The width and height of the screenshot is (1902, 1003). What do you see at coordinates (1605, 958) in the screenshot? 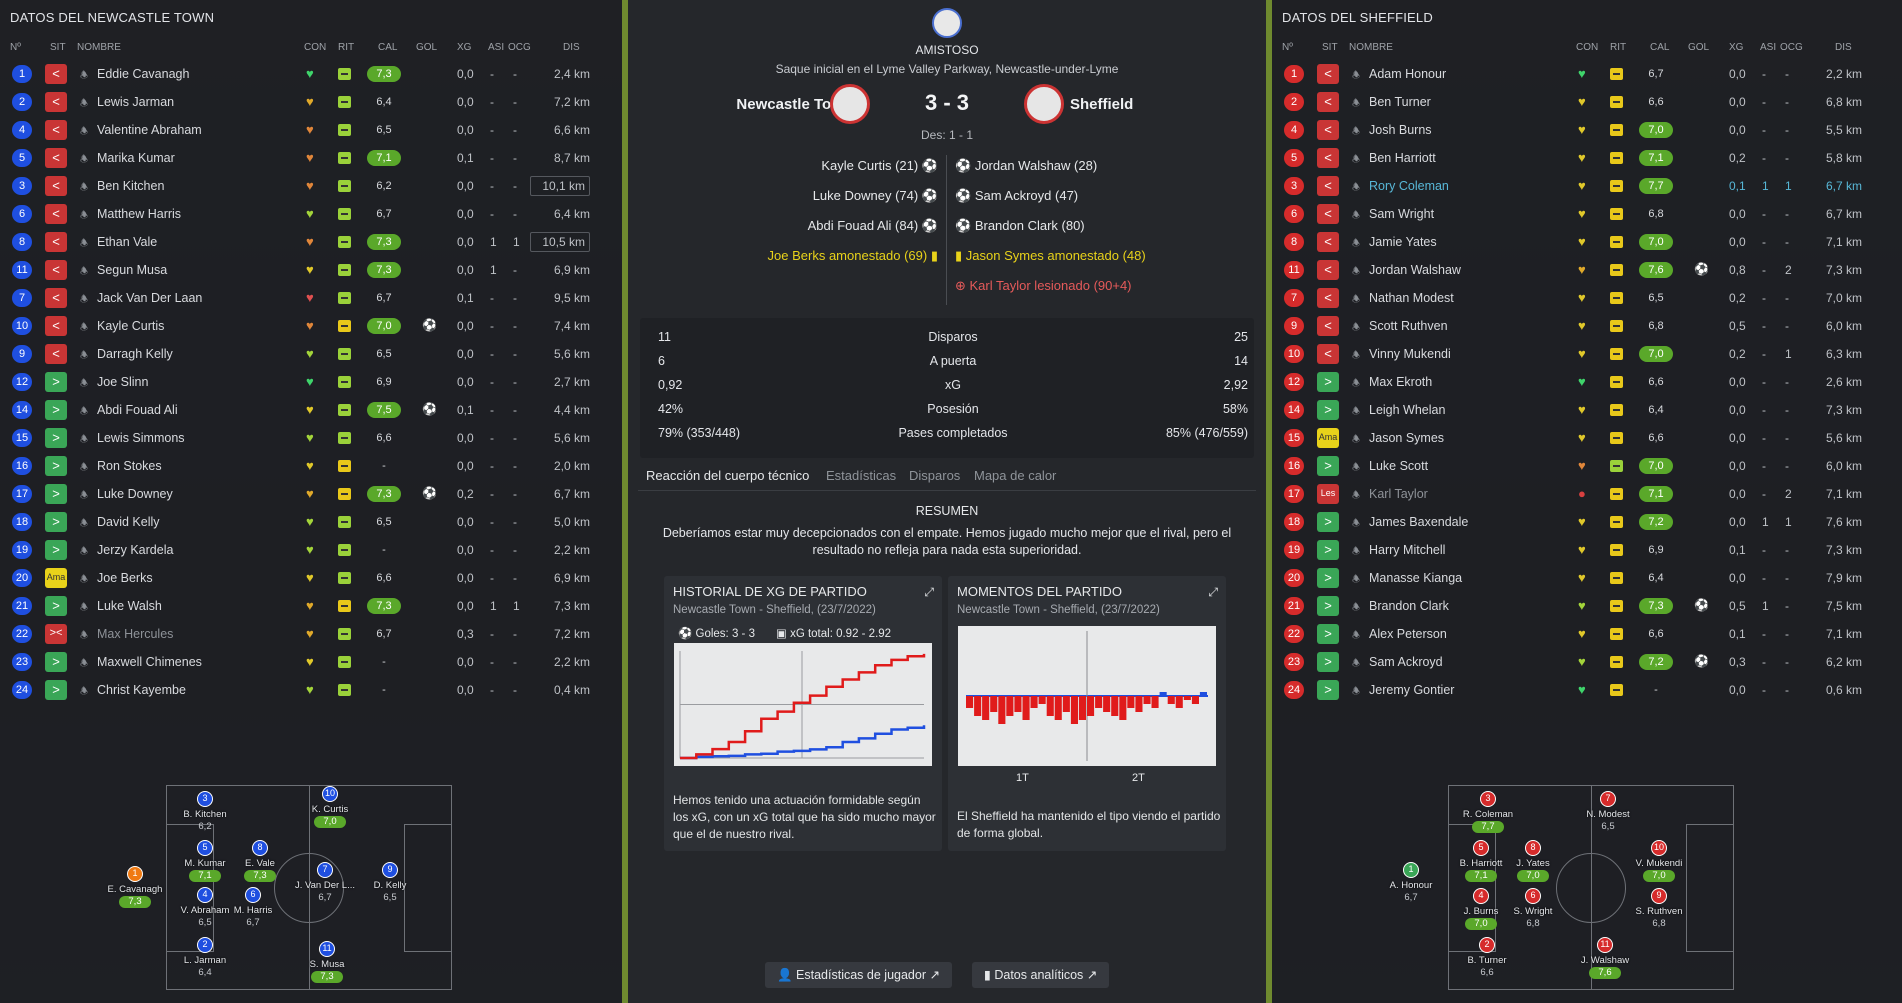
I see `pitch-player: 11 J. Walshaw 7,6` at bounding box center [1605, 958].